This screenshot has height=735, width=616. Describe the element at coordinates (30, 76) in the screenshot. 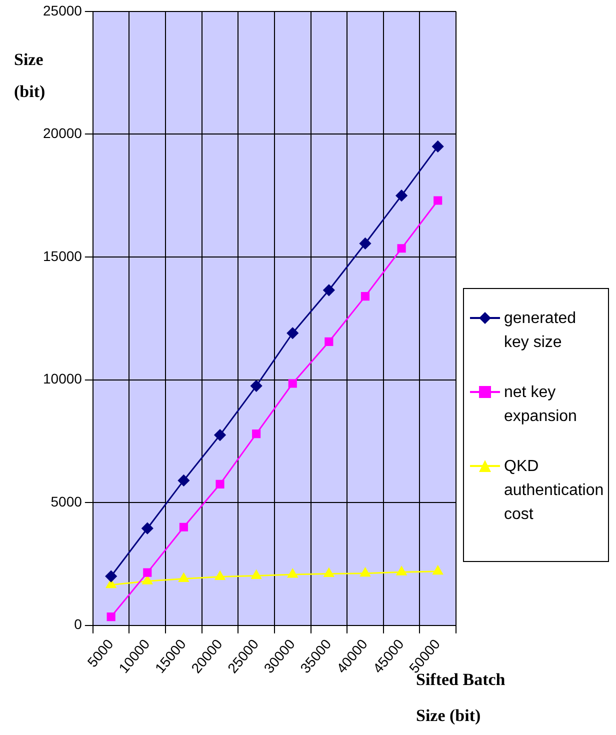

I see `y-axis-title: Size (bit)` at that location.